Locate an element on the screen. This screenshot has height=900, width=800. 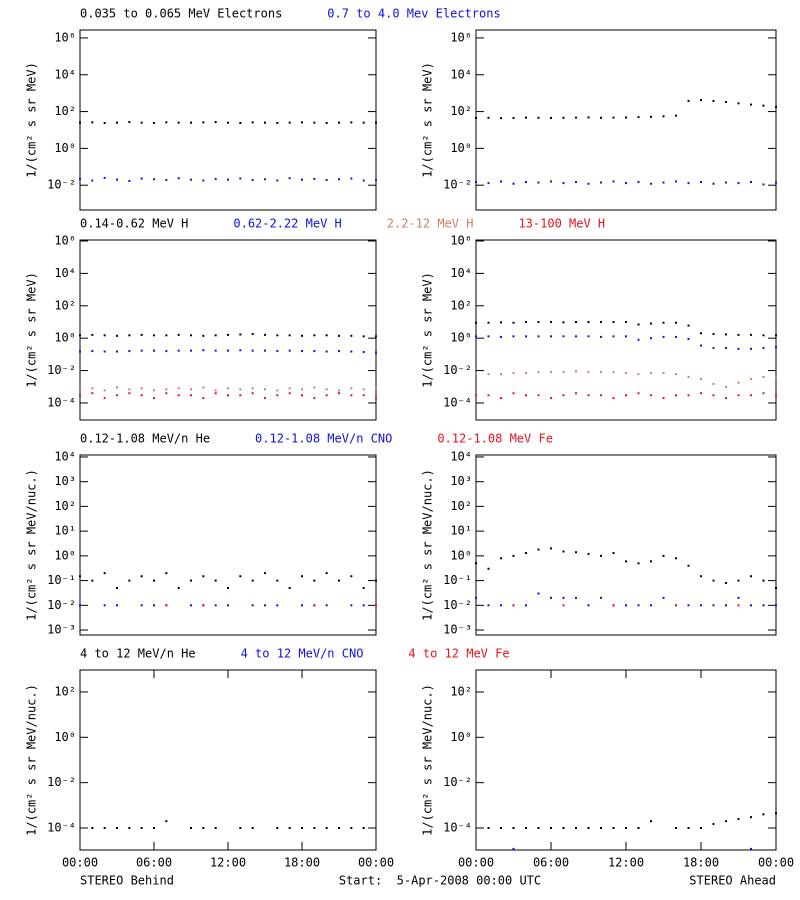
y-tick-label: 10⁰ is located at coordinates (461, 555).